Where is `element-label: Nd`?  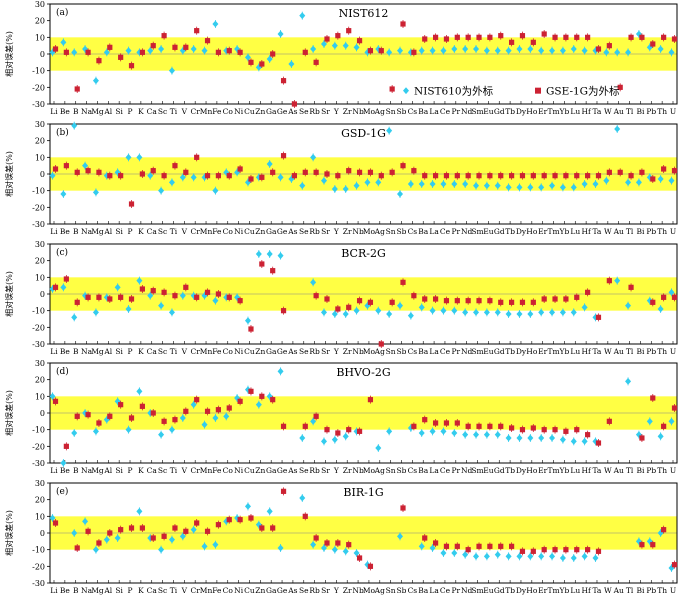
element-label: Nd is located at coordinates (467, 590).